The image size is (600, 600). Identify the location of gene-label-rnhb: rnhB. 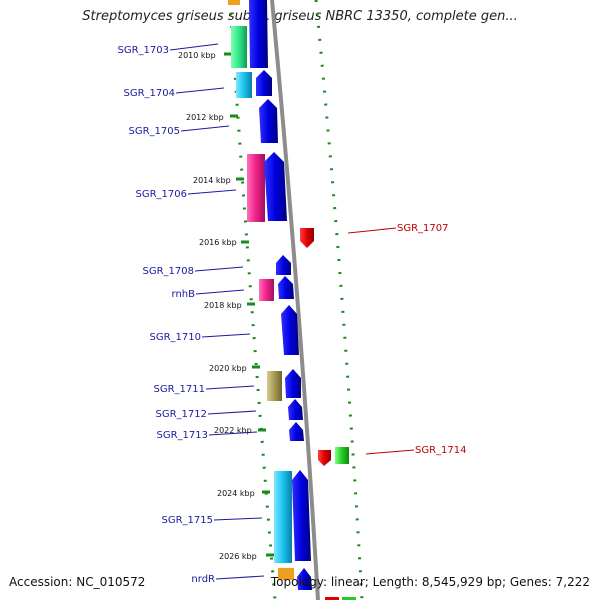
(184, 294).